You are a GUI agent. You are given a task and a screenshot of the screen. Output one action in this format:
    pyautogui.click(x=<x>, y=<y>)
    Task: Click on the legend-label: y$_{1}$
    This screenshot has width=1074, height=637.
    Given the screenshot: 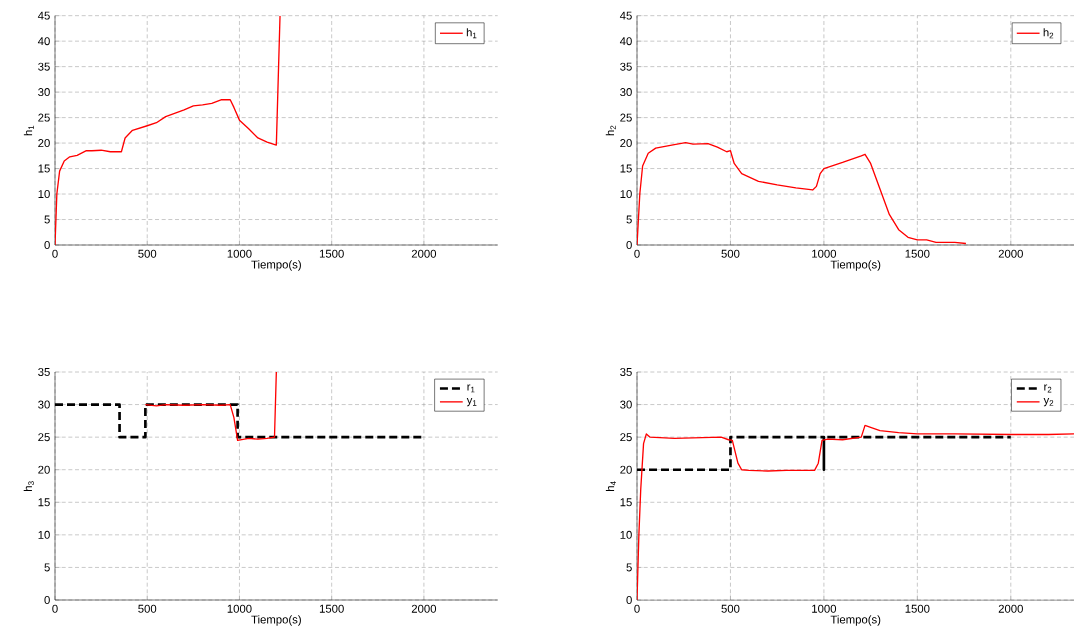 What is the action you would take?
    pyautogui.click(x=471, y=402)
    